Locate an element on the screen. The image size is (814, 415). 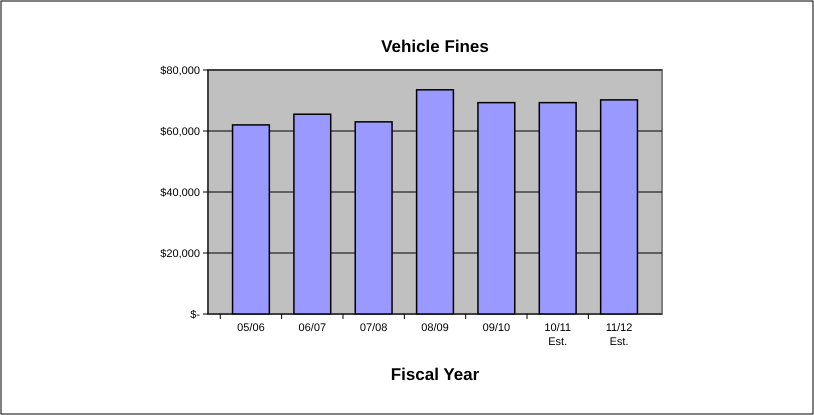
x-tick-label: 05/06 is located at coordinates (251, 328).